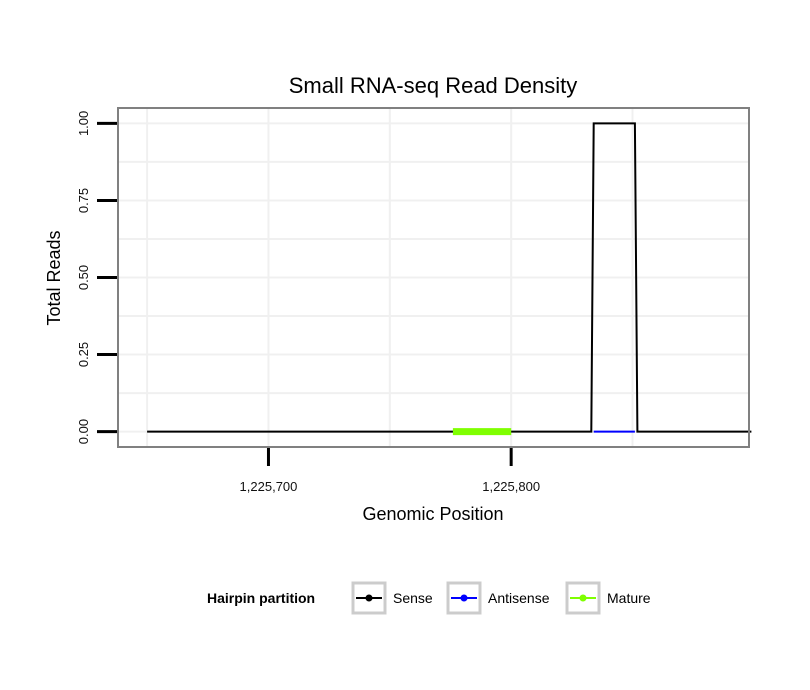 This screenshot has height=690, width=810. Describe the element at coordinates (54, 277) in the screenshot. I see `y-axis-title: Total Reads` at that location.